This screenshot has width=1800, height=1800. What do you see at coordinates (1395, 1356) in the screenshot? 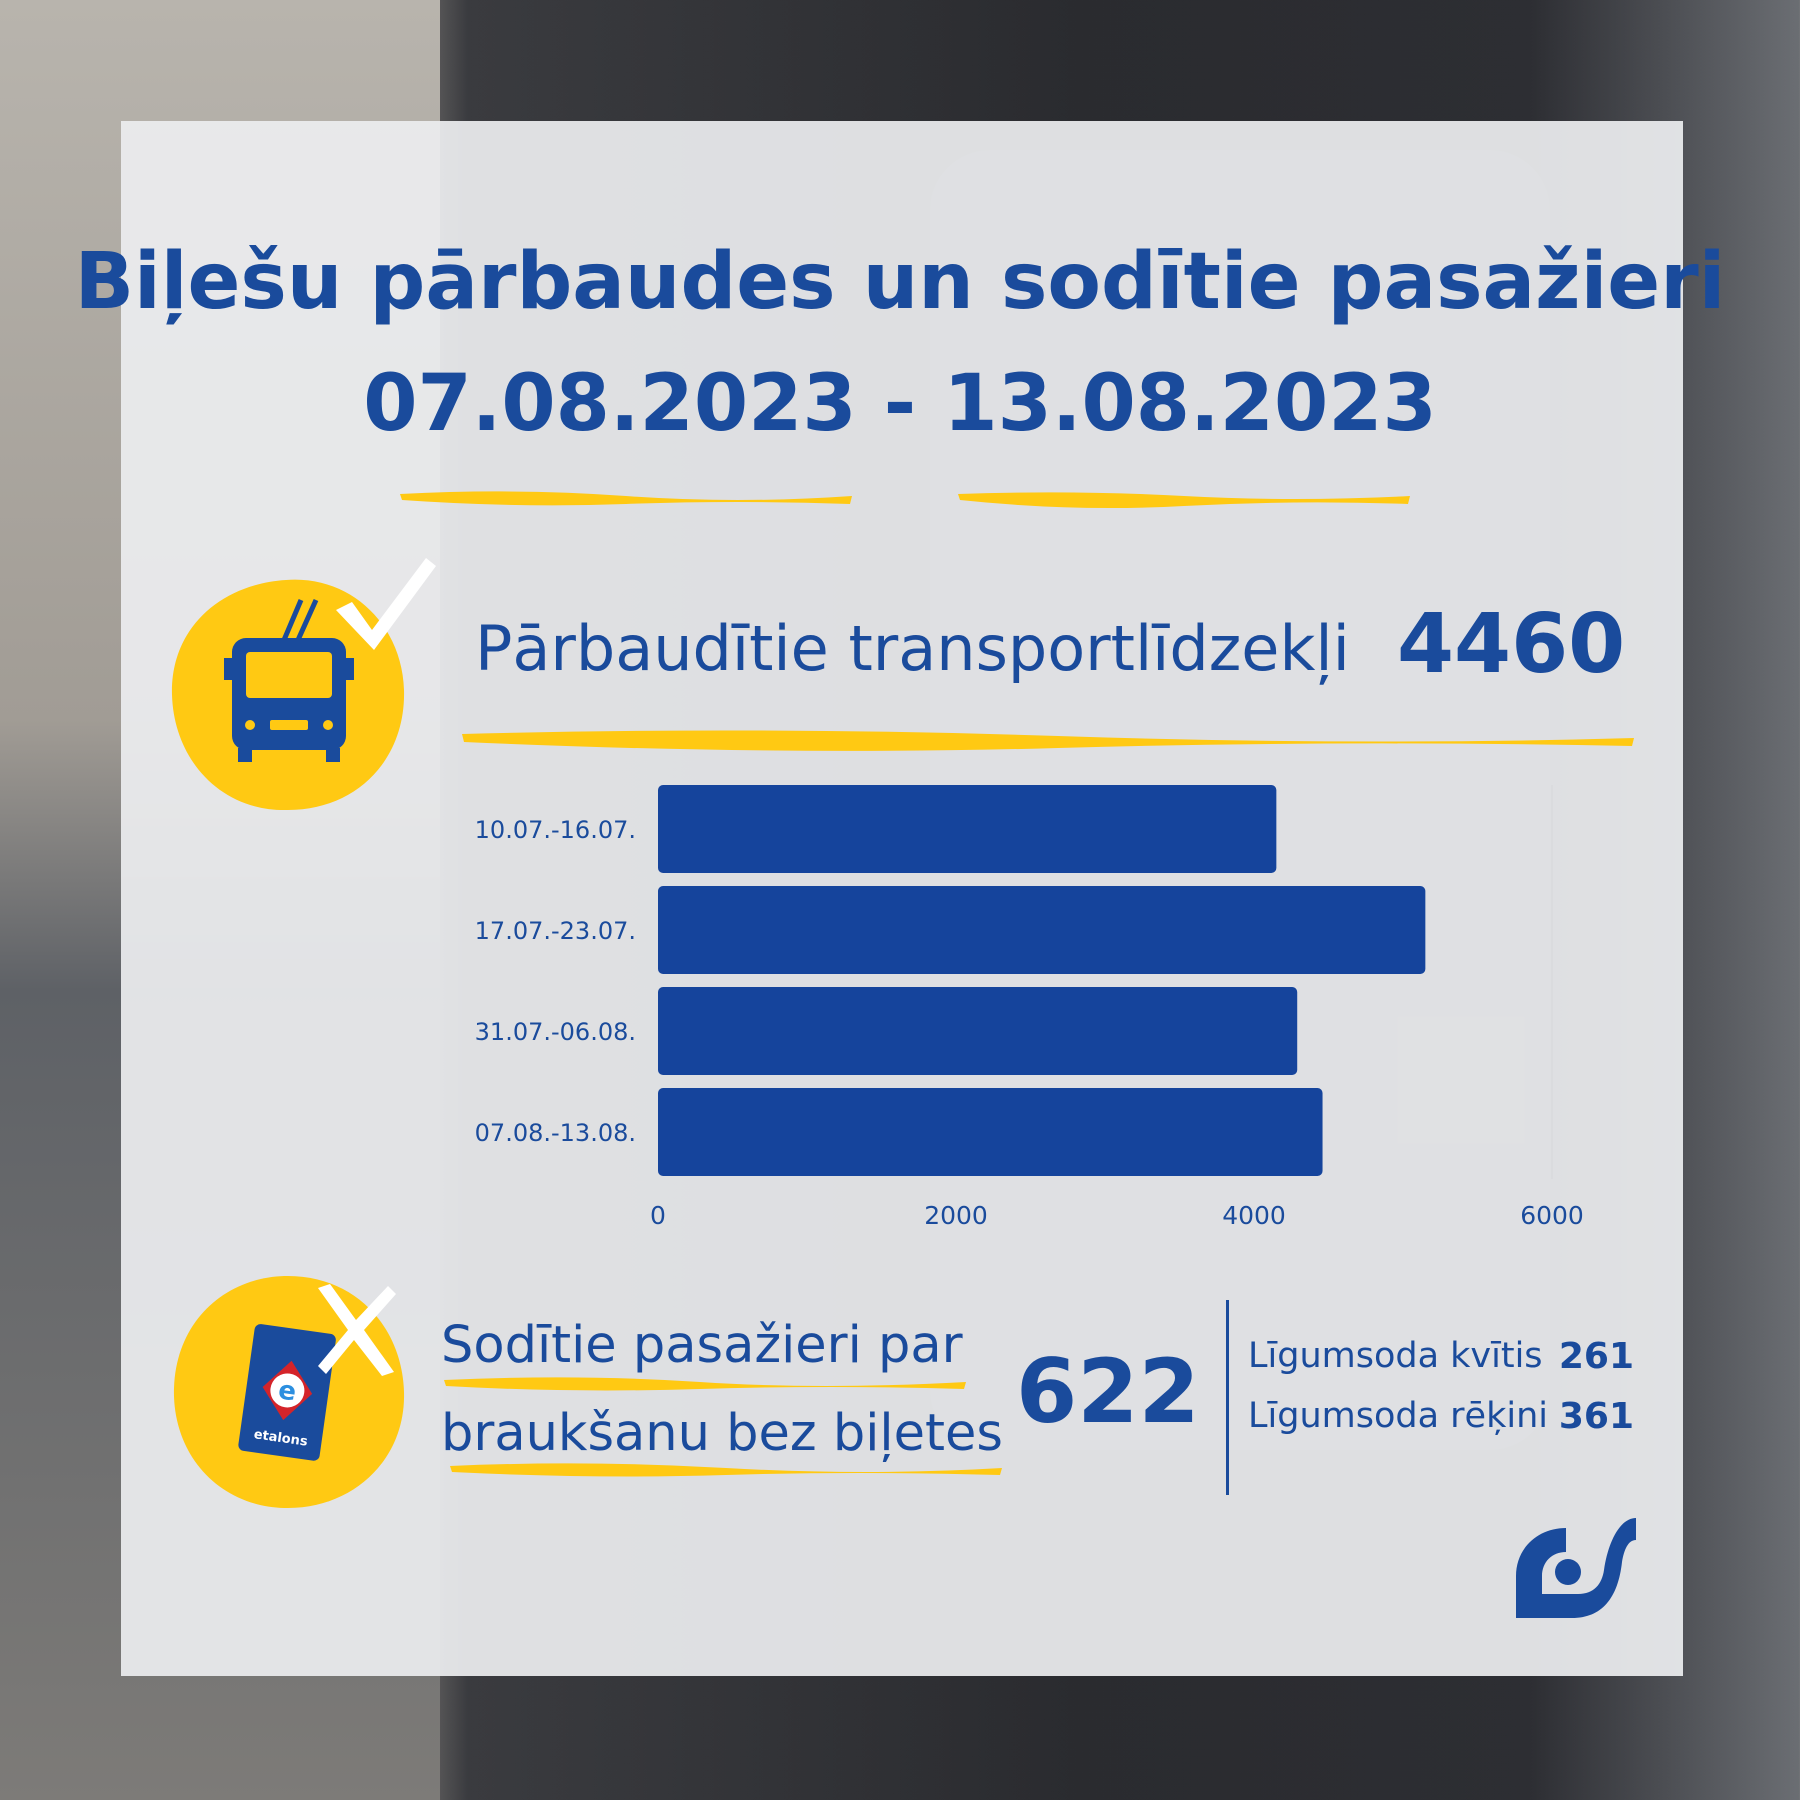
I see `receipts-label: Līgumsoda kvītis` at bounding box center [1395, 1356].